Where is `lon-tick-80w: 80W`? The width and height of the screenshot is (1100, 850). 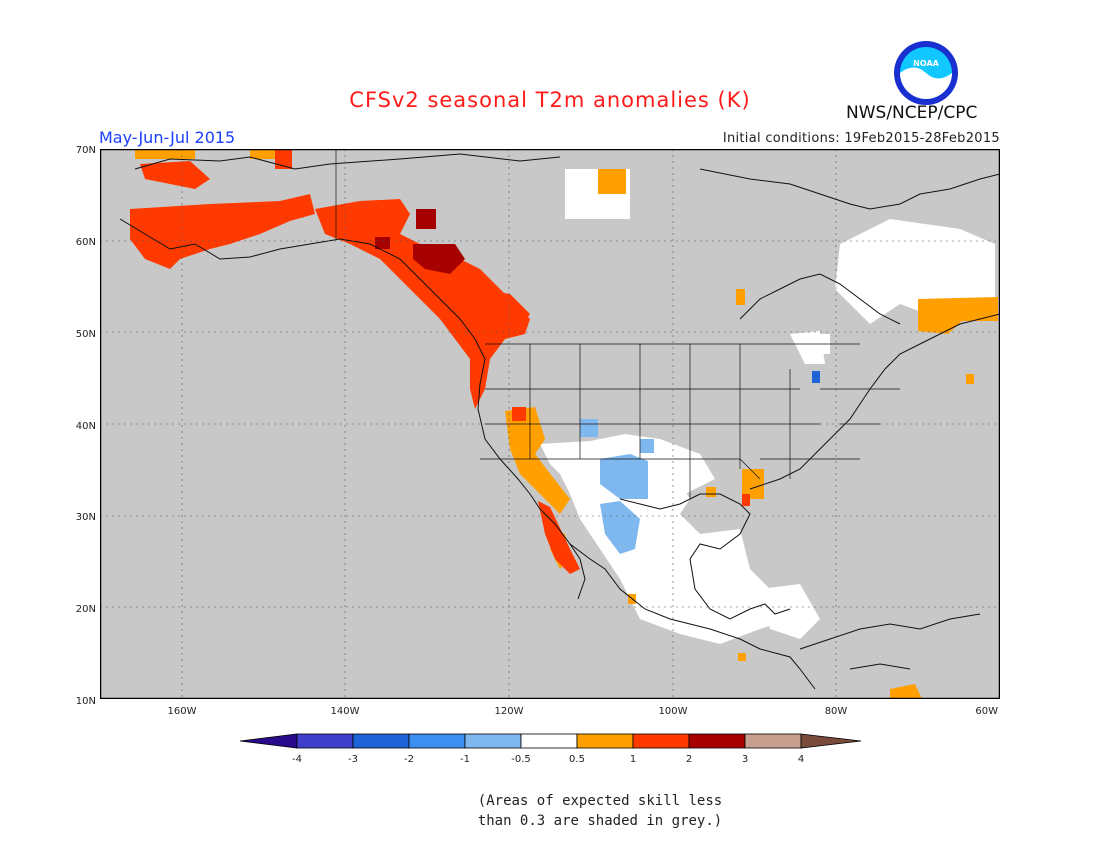
lon-tick-80w: 80W is located at coordinates (836, 711).